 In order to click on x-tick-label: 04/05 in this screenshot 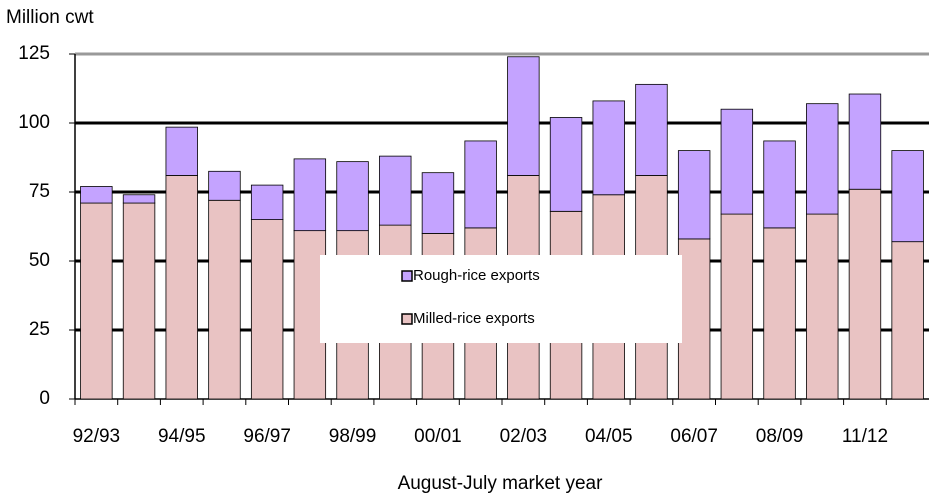, I will do `click(609, 436)`.